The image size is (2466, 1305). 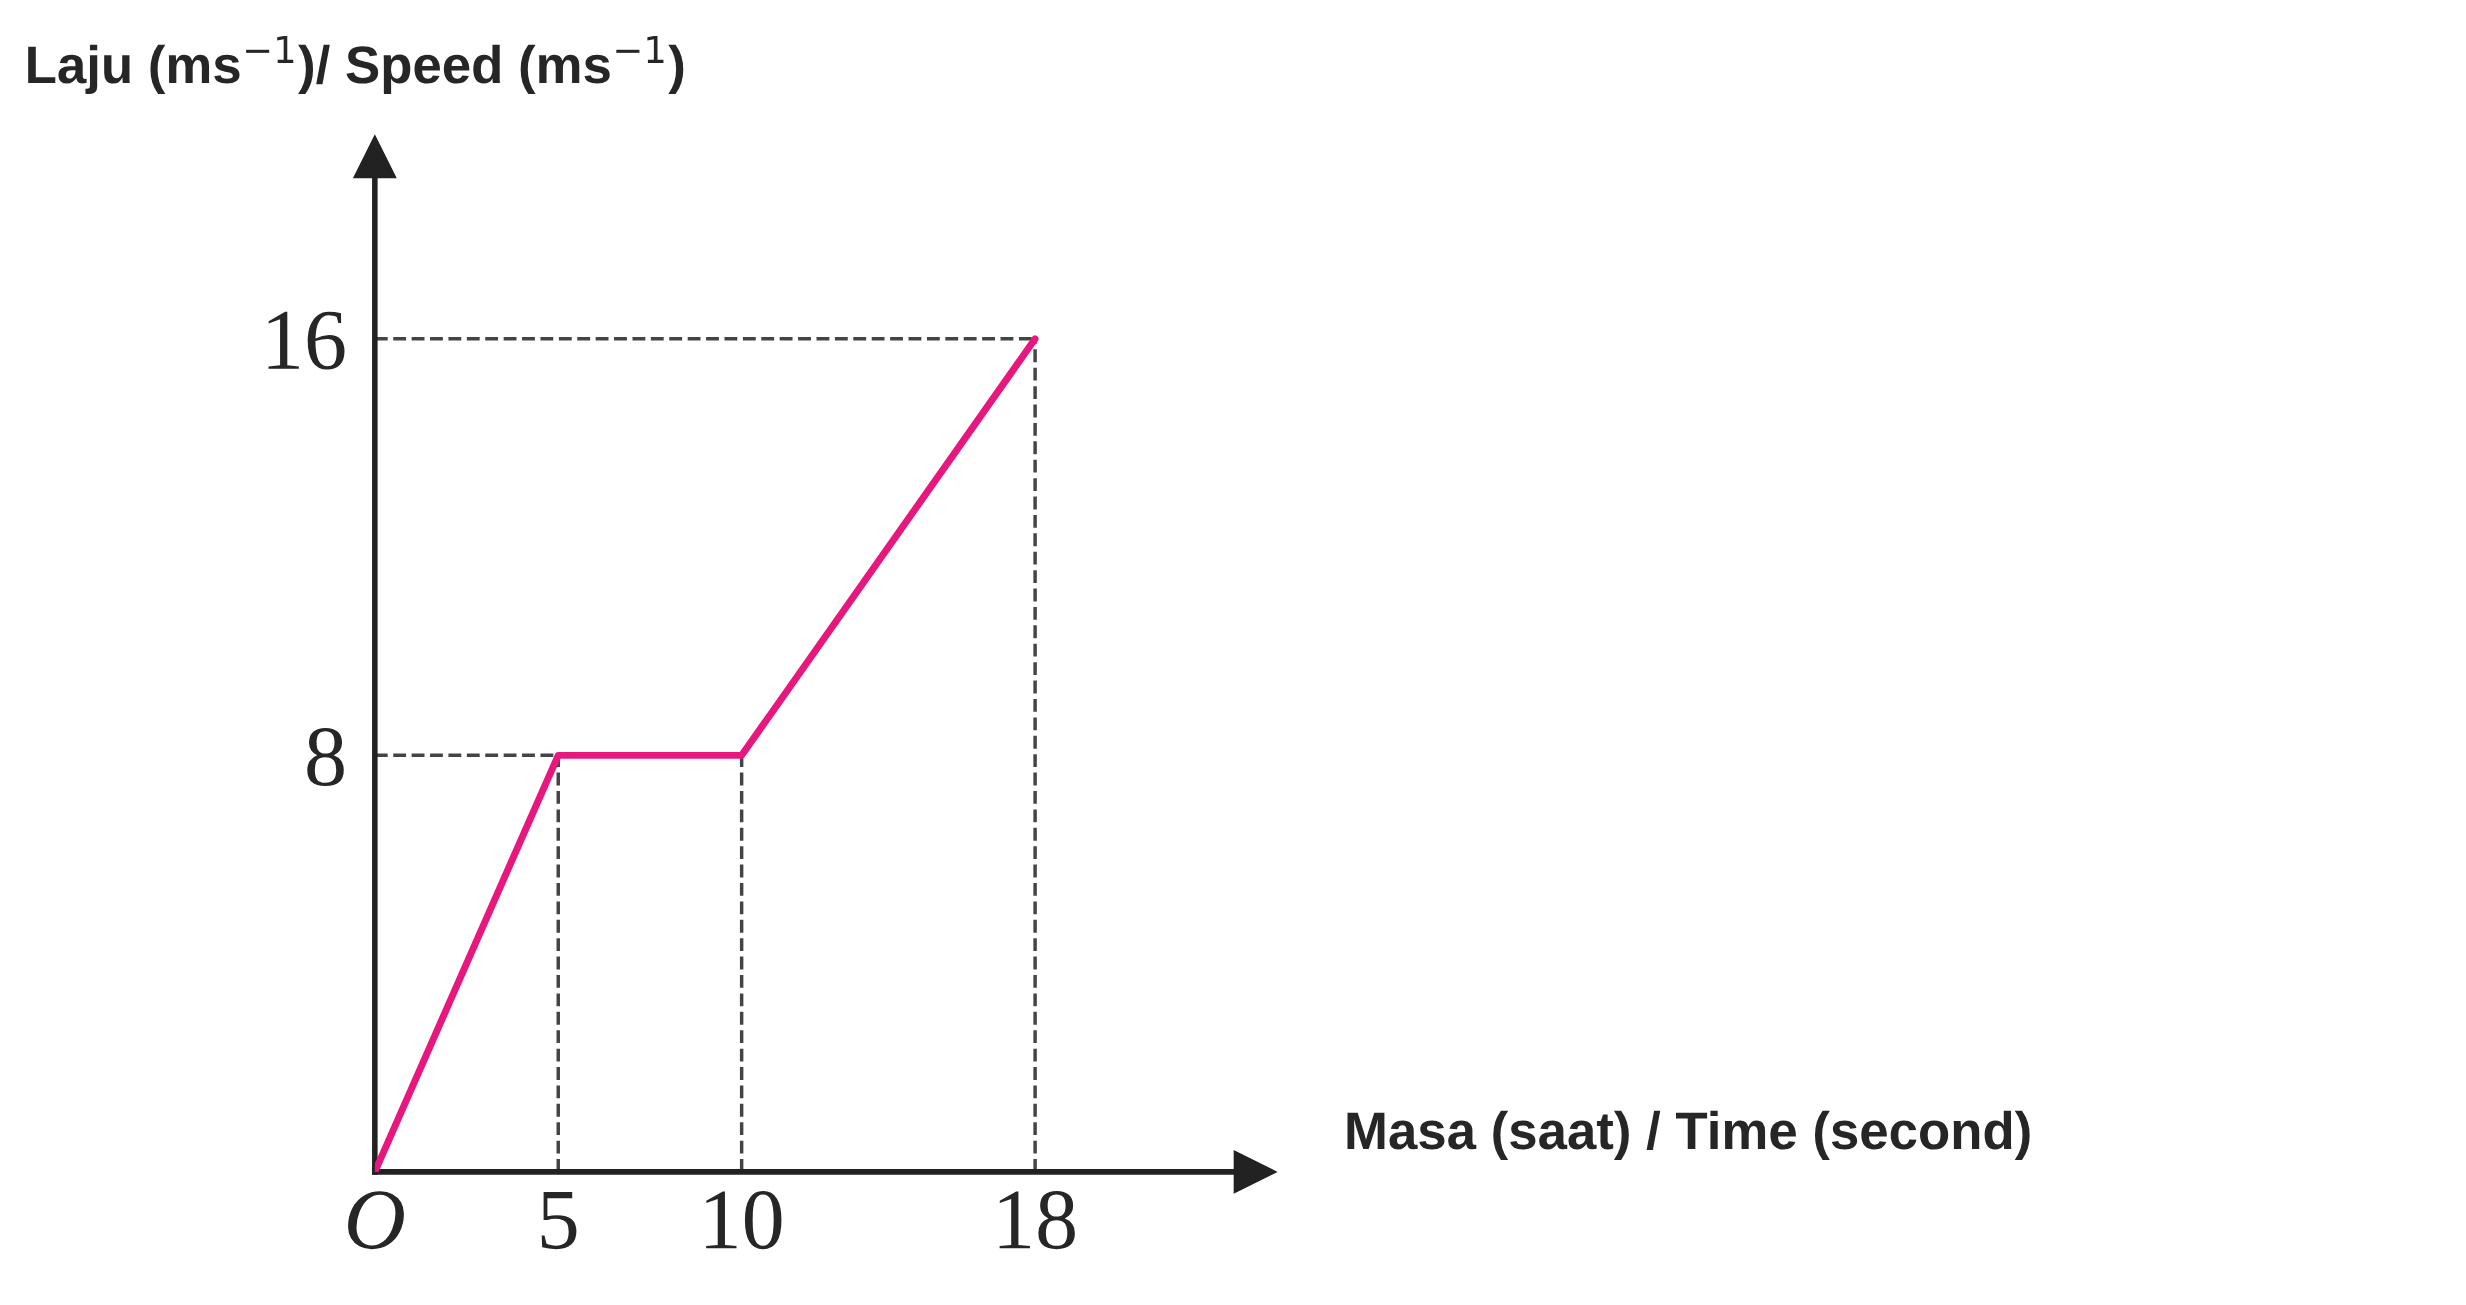 What do you see at coordinates (744, 1220) in the screenshot?
I see `x-tick-label: 10` at bounding box center [744, 1220].